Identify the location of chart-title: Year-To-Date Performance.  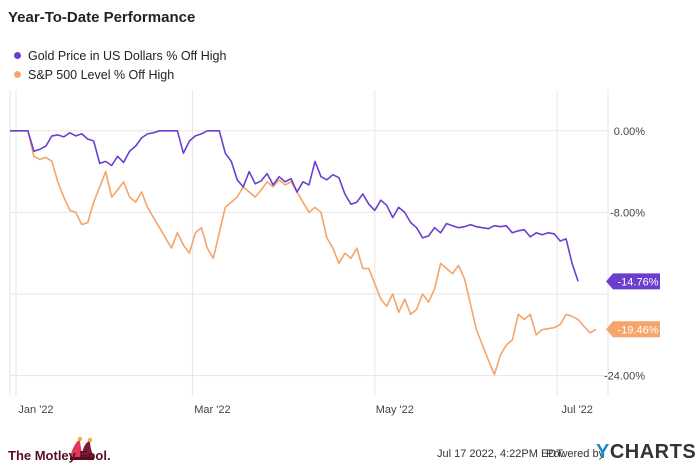
(102, 17).